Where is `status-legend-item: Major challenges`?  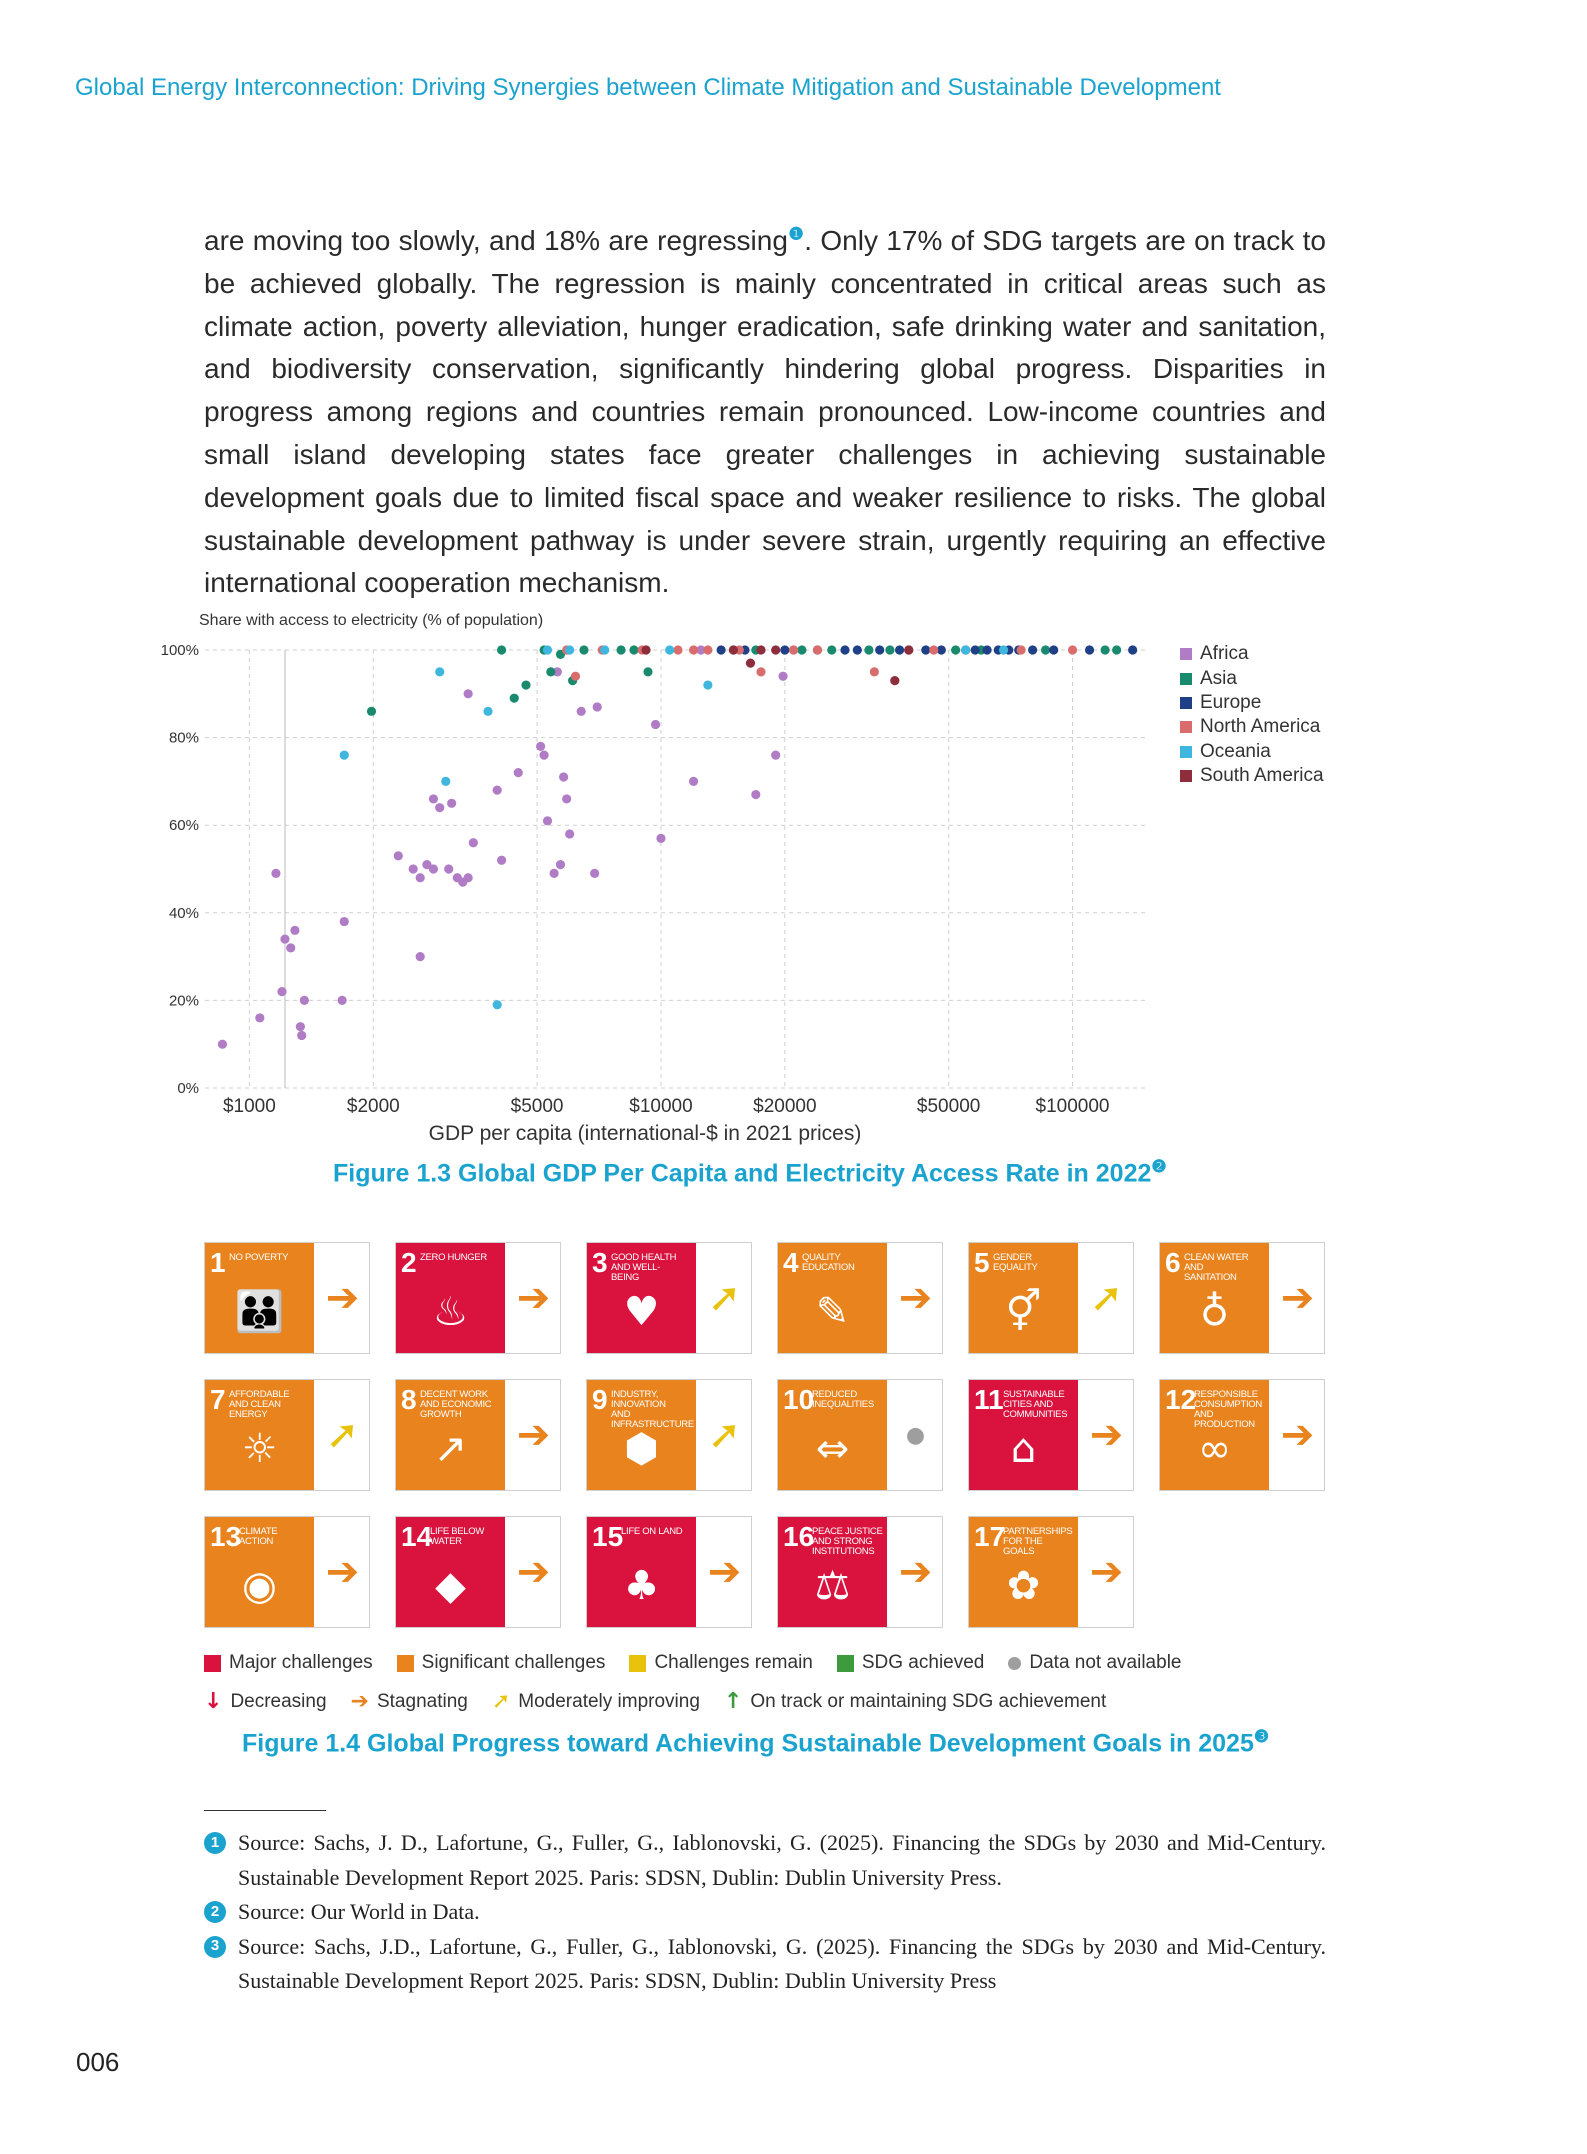 status-legend-item: Major challenges is located at coordinates (288, 1663).